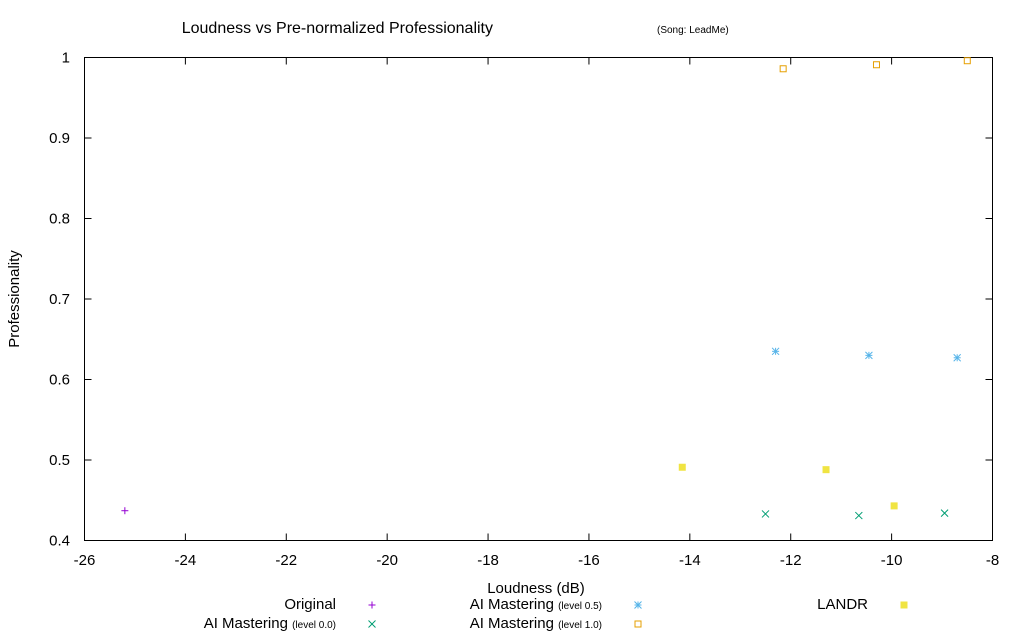 The height and width of the screenshot is (640, 1024). I want to click on legend-label: AI Mastering (level 1.0), so click(536, 623).